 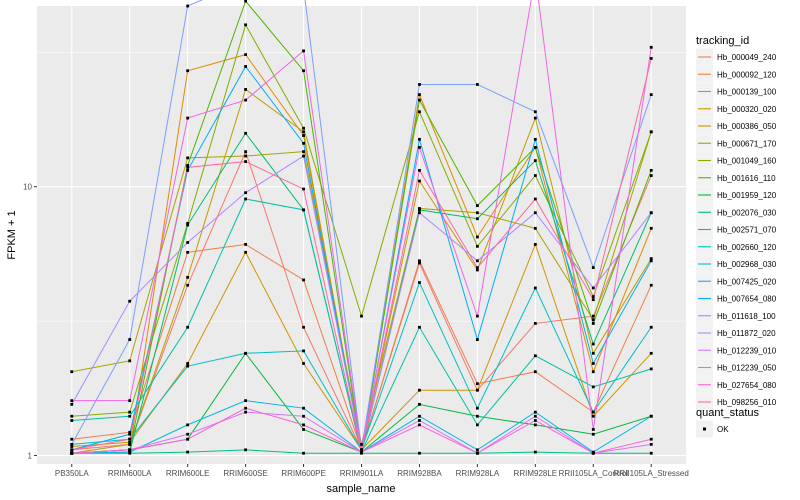 What do you see at coordinates (30, 456) in the screenshot?
I see `y-tick-label: 1` at bounding box center [30, 456].